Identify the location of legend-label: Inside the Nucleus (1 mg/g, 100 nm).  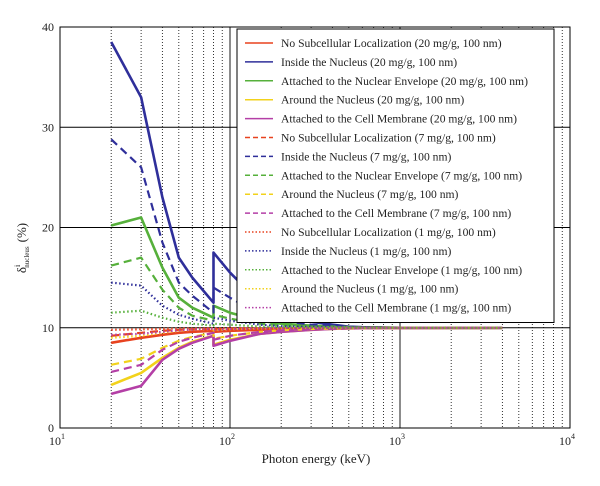
(366, 251).